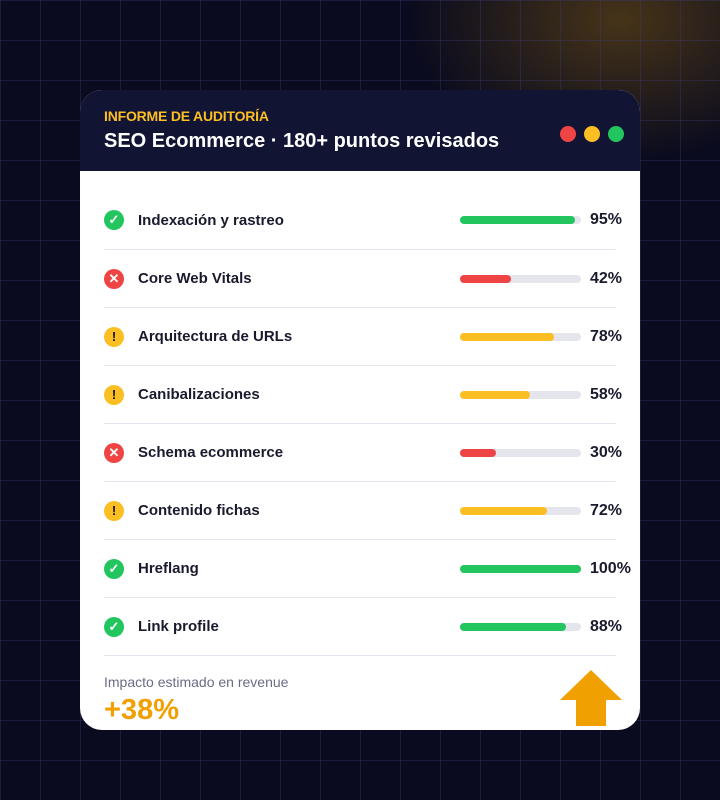 The height and width of the screenshot is (800, 720). What do you see at coordinates (568, 134) in the screenshot?
I see `close-dot` at bounding box center [568, 134].